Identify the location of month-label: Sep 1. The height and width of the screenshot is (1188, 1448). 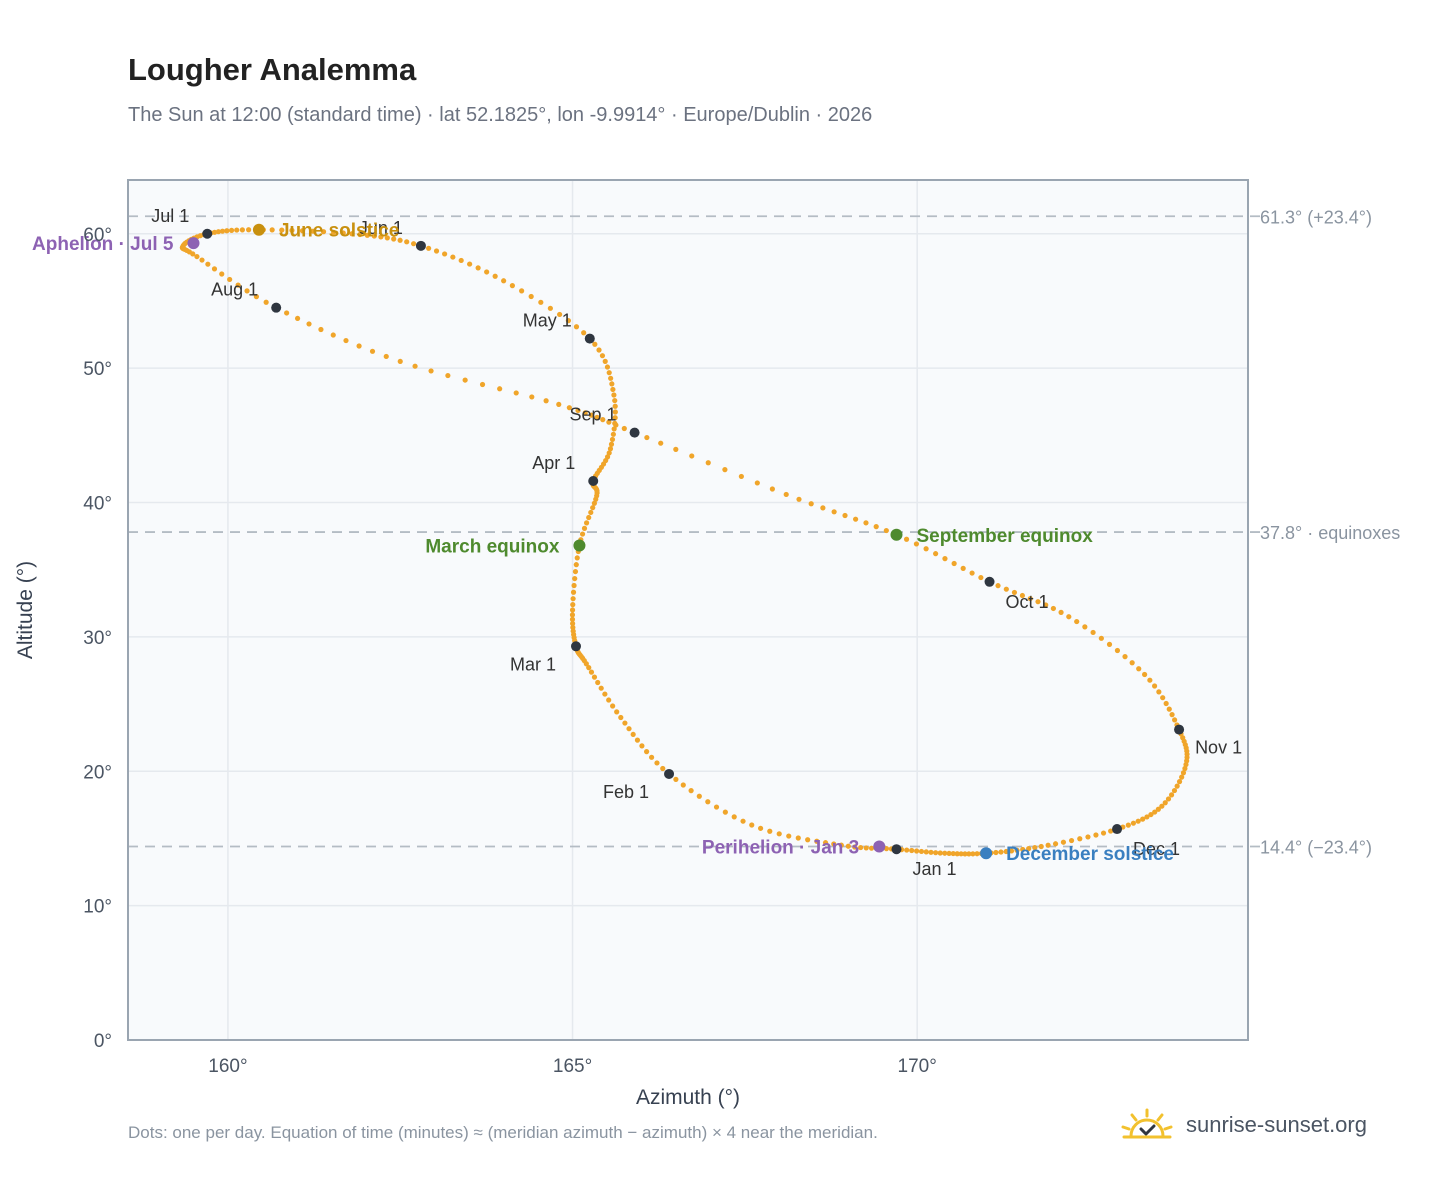
(593, 415).